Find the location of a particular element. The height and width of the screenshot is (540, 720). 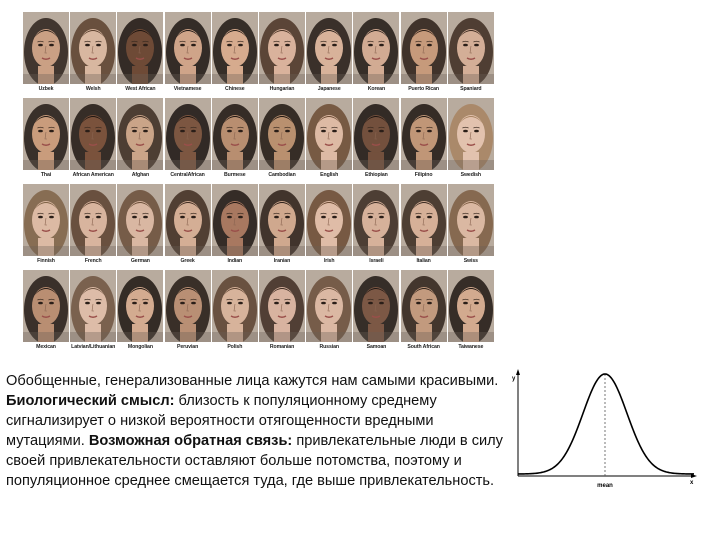

face-cell: Peruvian is located at coordinates (187, 312).